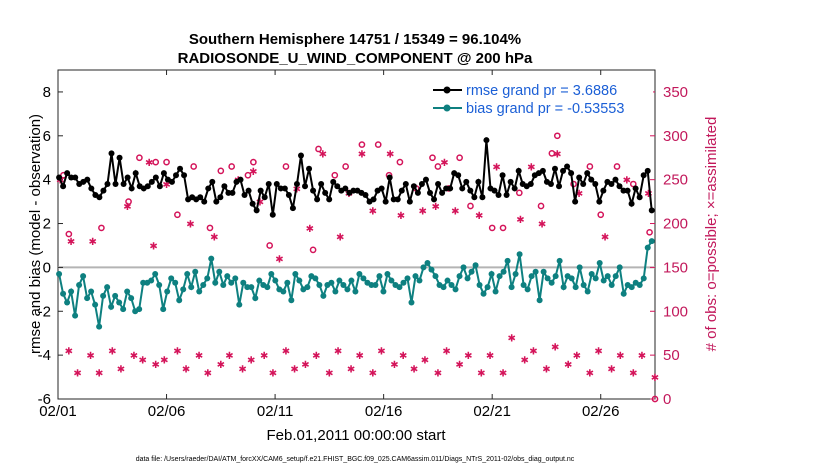 This screenshot has height=470, width=830. What do you see at coordinates (671, 355) in the screenshot?
I see `y2-tick-label: 50` at bounding box center [671, 355].